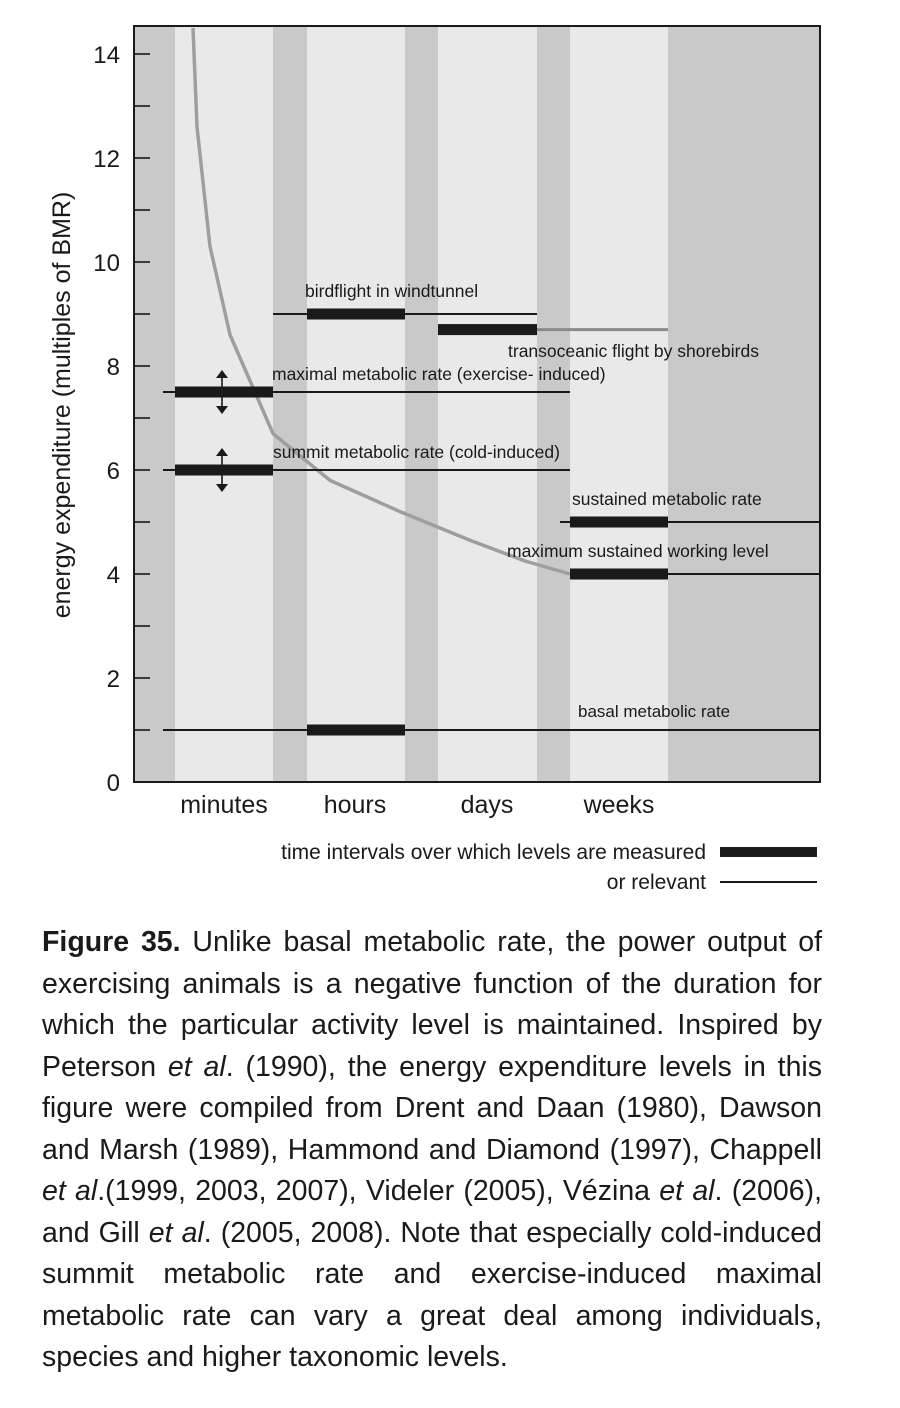 The height and width of the screenshot is (1408, 900). Describe the element at coordinates (417, 805) in the screenshot. I see `x-axis-categories: minutes hours days weeks` at that location.